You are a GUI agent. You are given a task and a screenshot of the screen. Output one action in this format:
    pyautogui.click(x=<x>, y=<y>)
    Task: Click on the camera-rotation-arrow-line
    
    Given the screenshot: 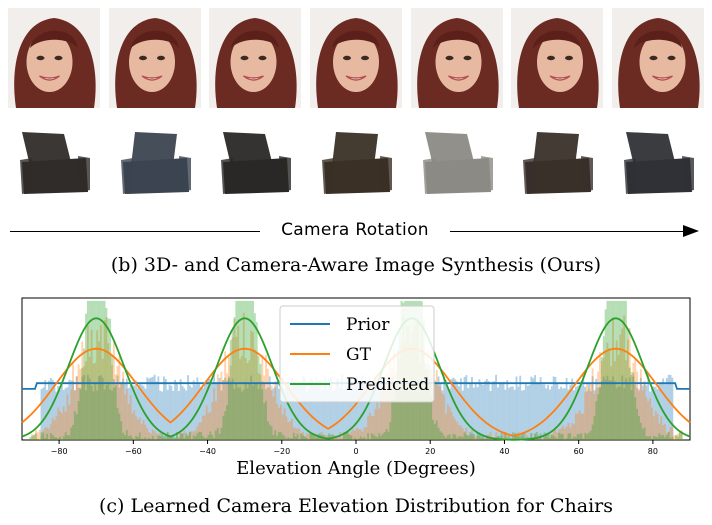 What is the action you would take?
    pyautogui.click(x=137, y=231)
    